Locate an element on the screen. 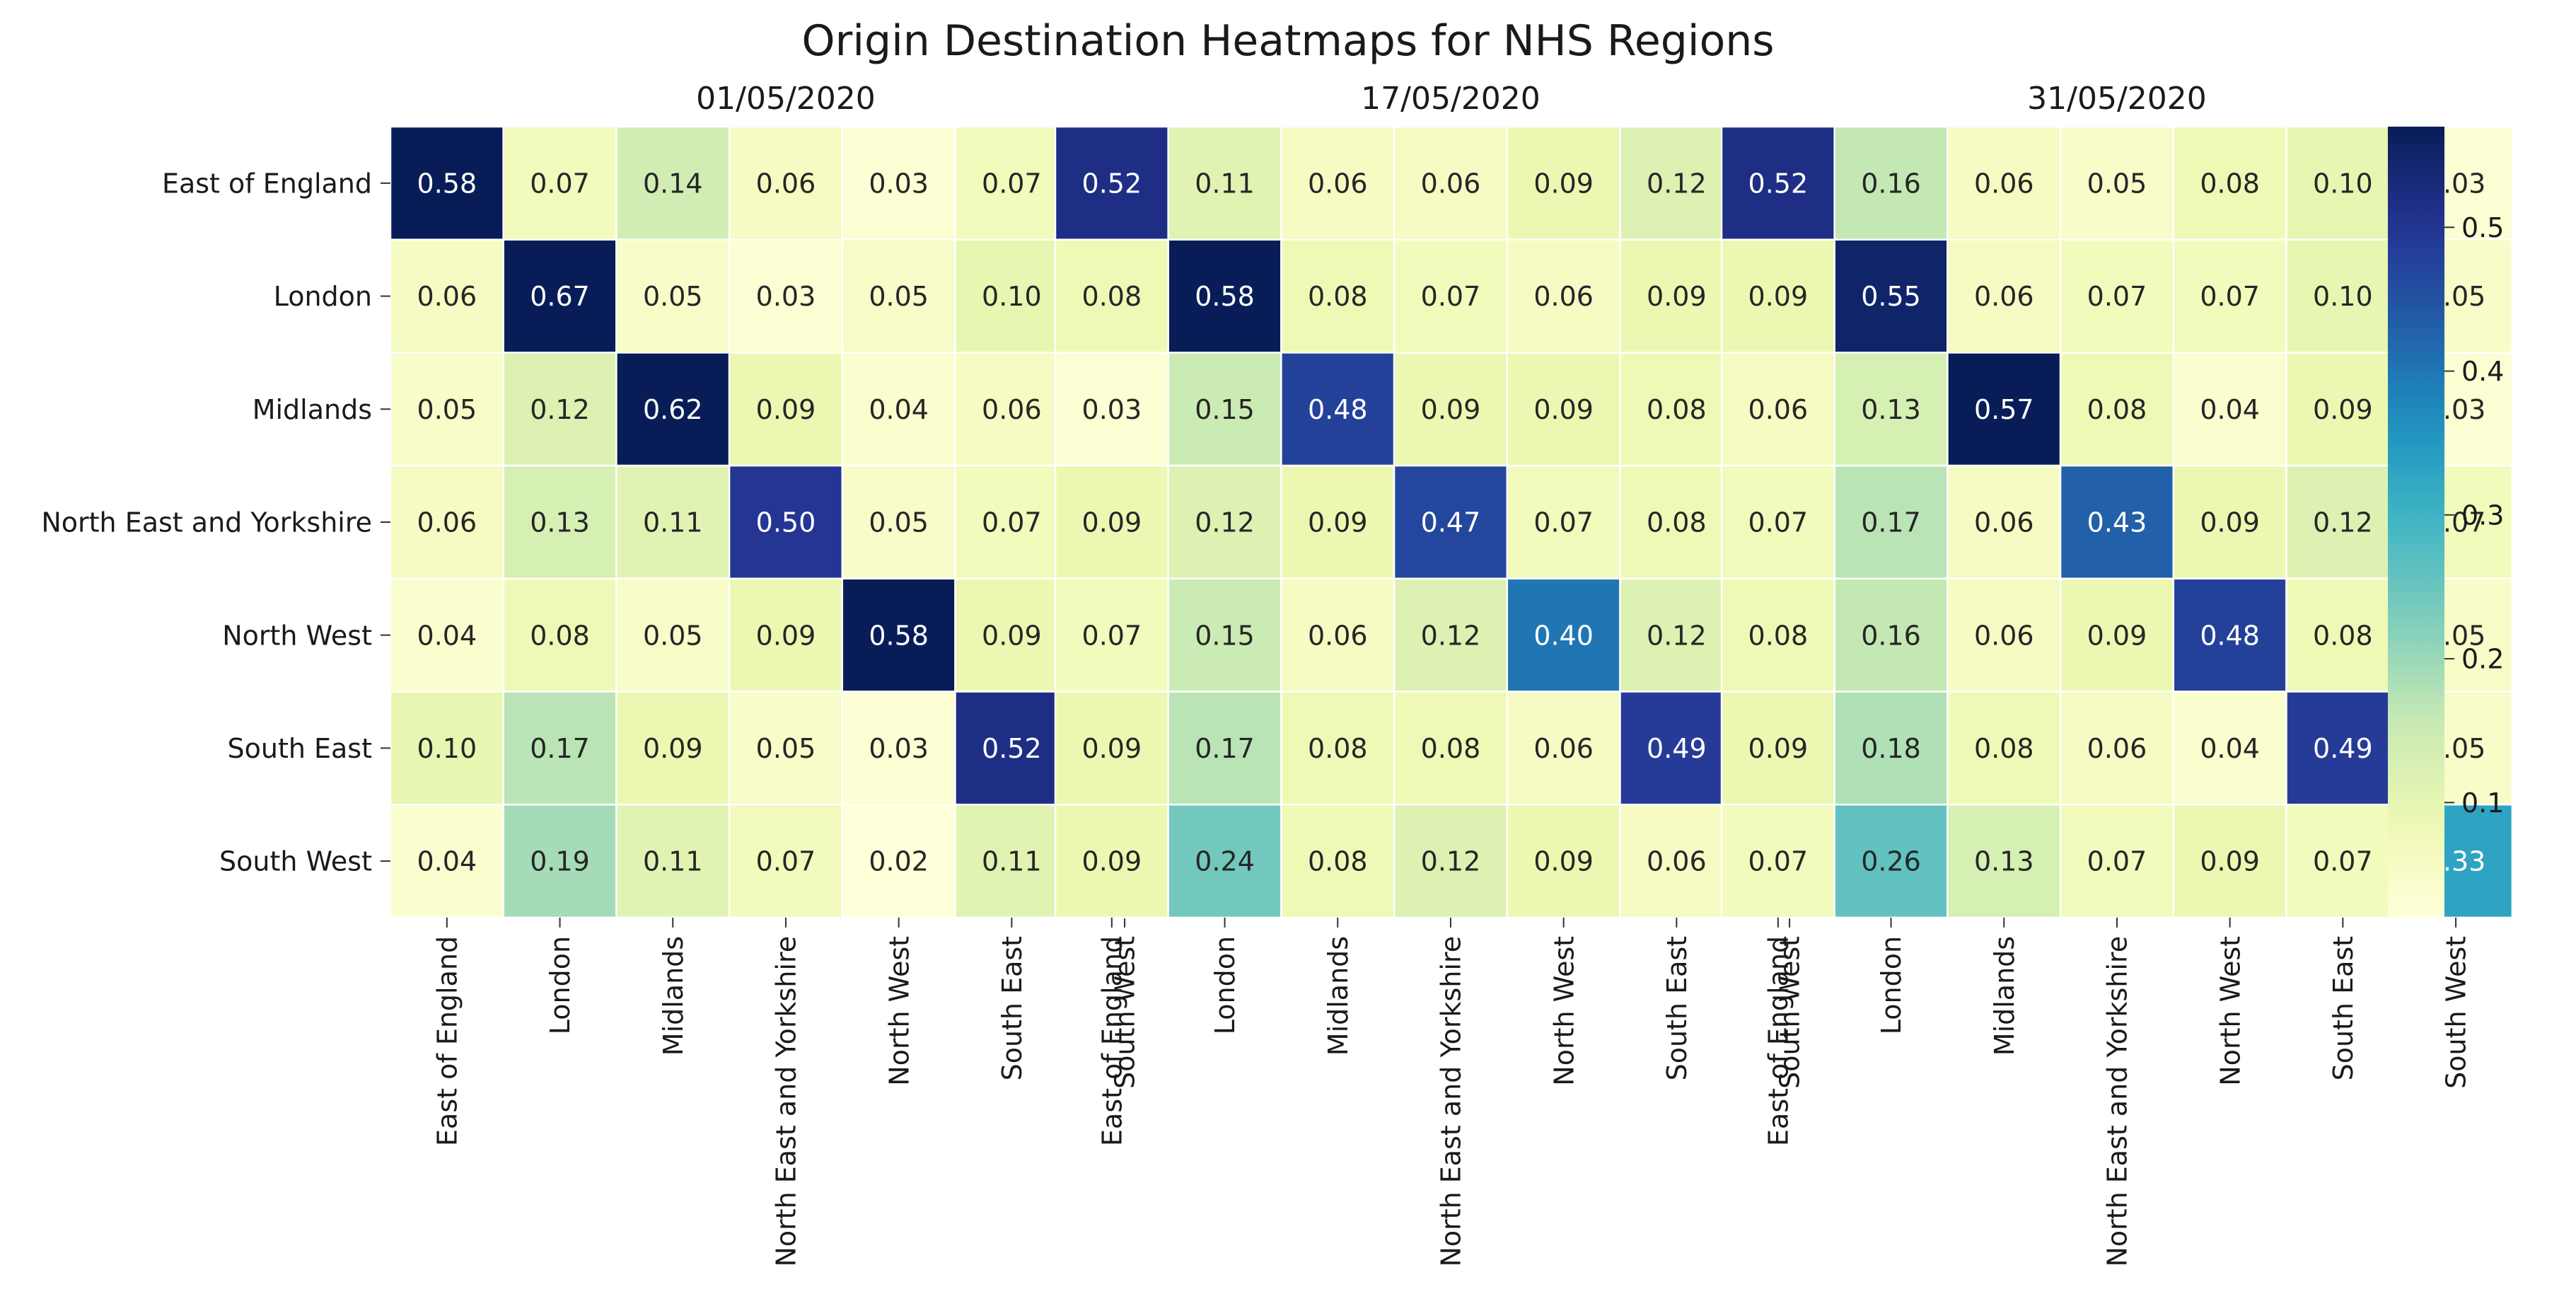 This screenshot has height=1316, width=2576. y-tick-label-north-west: North West is located at coordinates (297, 635).